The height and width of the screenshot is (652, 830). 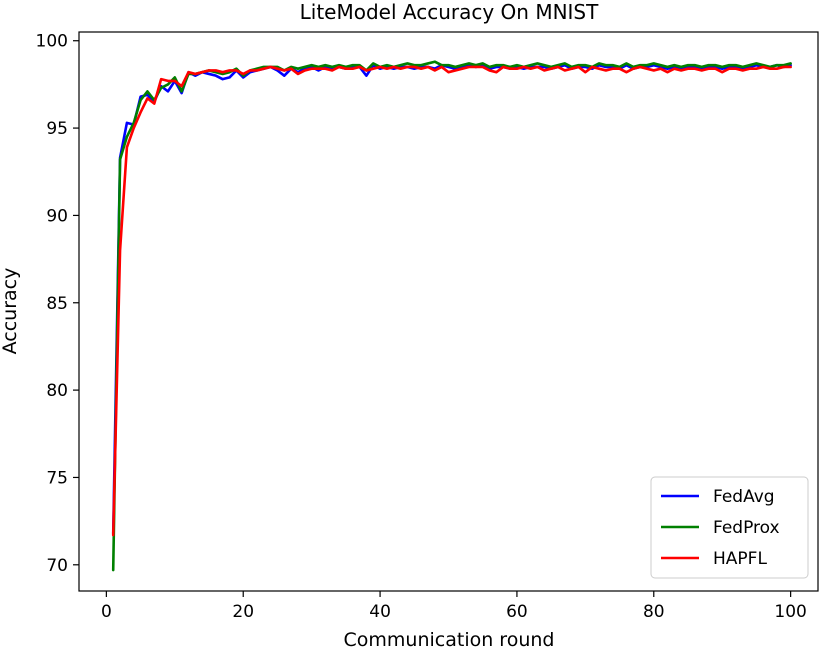 What do you see at coordinates (10, 311) in the screenshot?
I see `y-axis-label: Accuracy` at bounding box center [10, 311].